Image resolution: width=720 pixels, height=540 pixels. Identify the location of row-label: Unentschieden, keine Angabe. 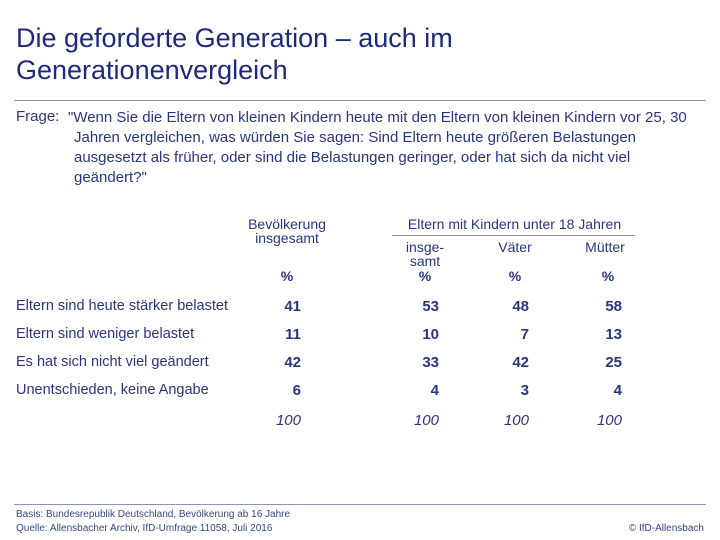
(112, 390).